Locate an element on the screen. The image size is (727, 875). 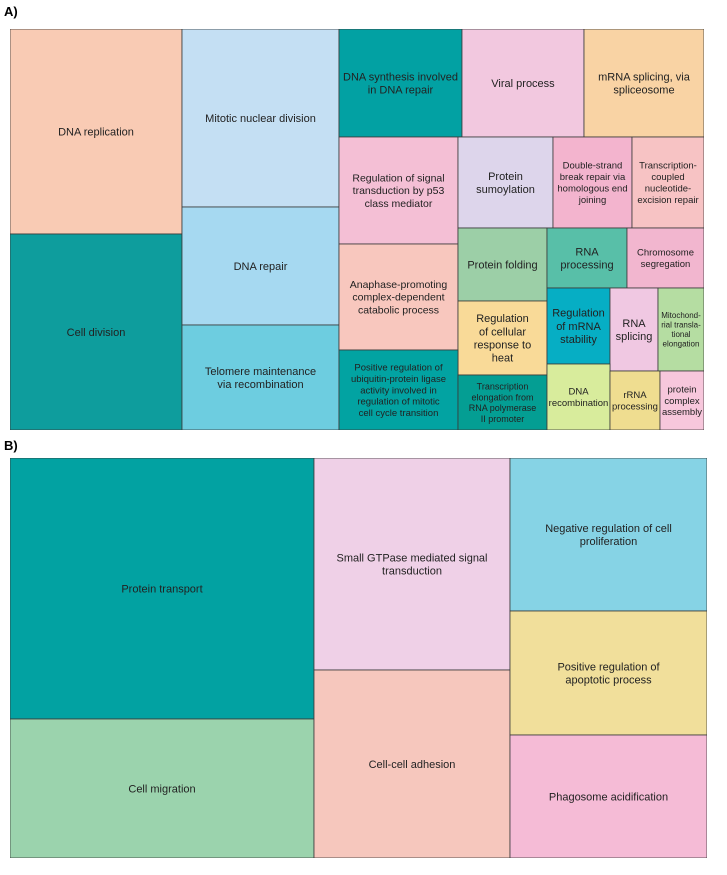
tile-label: RNA processing is located at coordinates (586, 258).